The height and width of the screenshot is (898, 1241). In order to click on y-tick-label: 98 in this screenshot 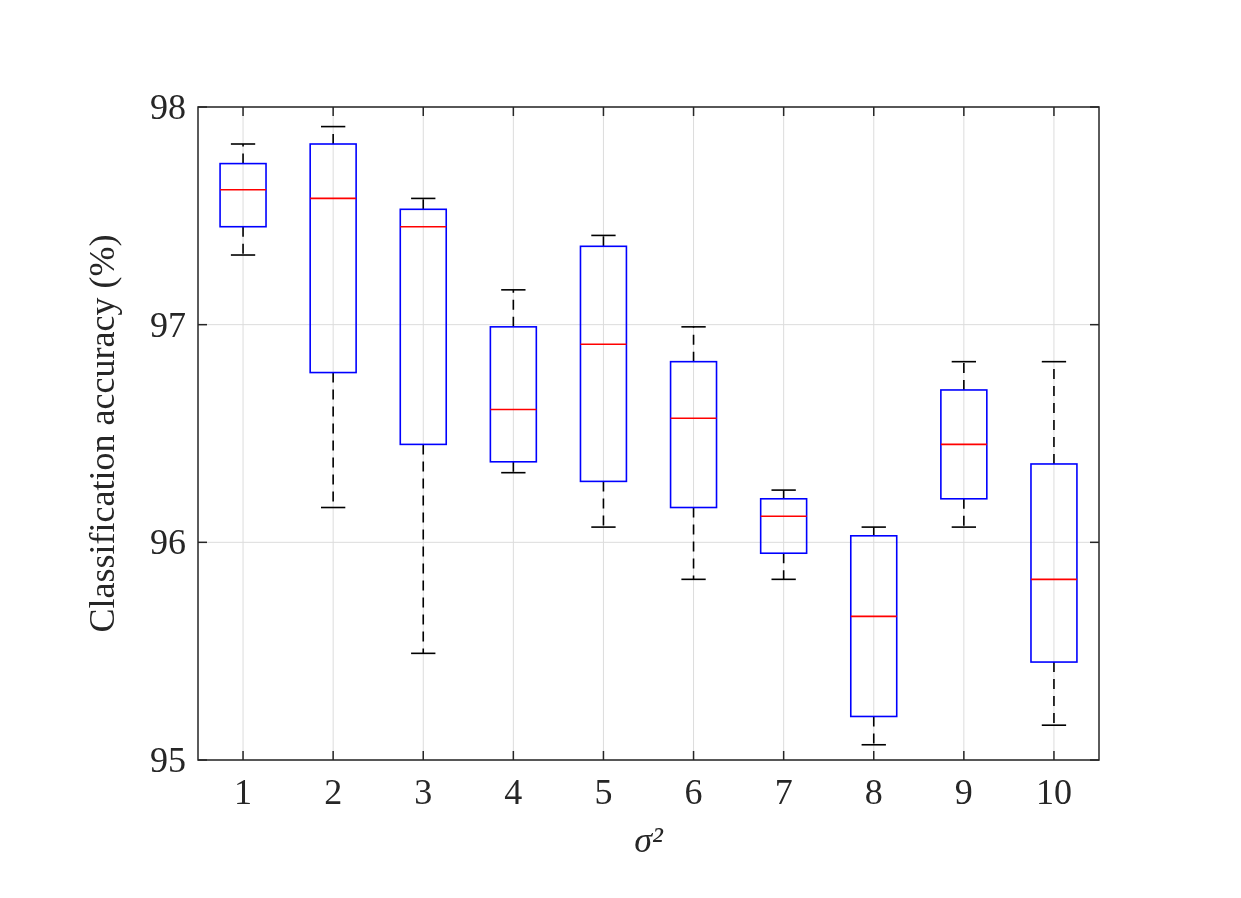, I will do `click(168, 107)`.